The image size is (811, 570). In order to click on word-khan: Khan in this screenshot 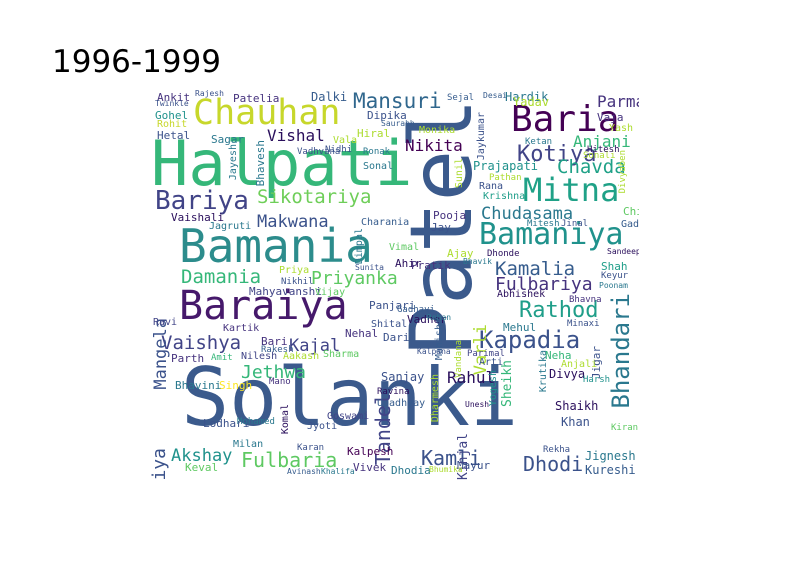, I will do `click(575, 422)`.